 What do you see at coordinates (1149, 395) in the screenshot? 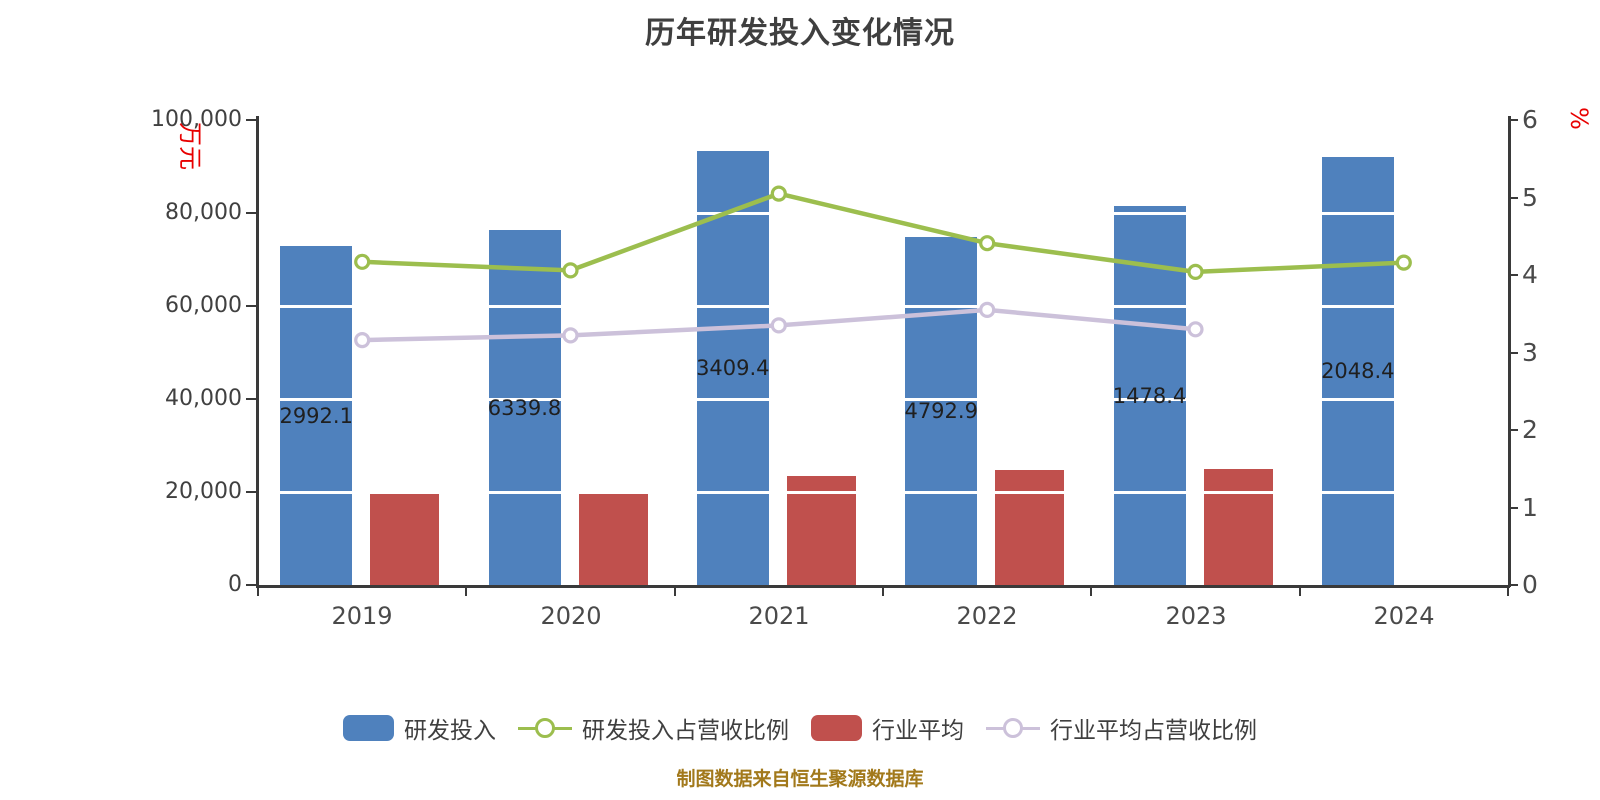
I see `rd-bar-label-2023: 1478.4` at bounding box center [1149, 395].